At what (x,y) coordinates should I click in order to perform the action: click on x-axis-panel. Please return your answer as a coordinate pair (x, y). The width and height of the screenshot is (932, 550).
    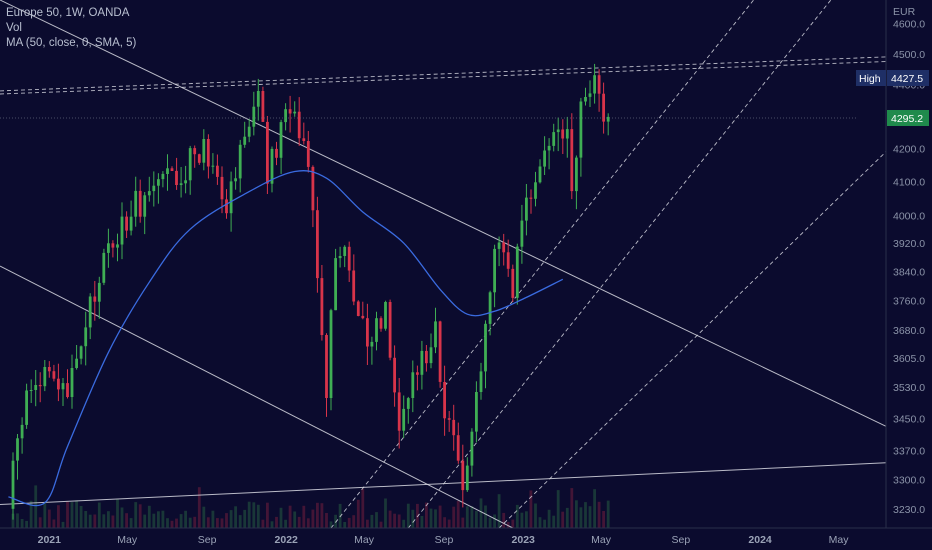
    Looking at the image, I should click on (466, 539).